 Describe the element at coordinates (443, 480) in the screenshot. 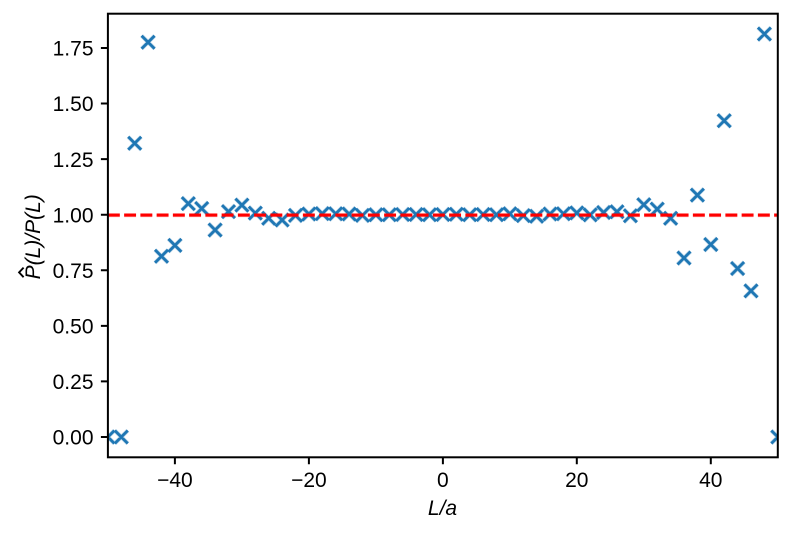

I see `svg-text: 0` at that location.